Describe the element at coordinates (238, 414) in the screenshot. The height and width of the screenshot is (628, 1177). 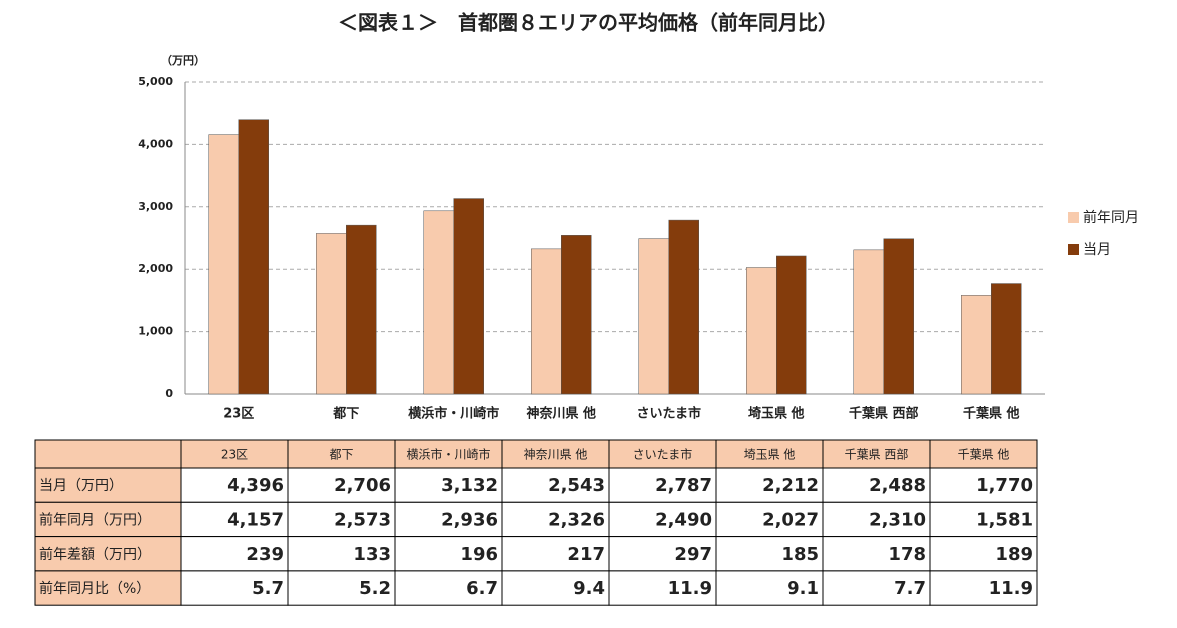
I see `x-tick-label: 23区` at that location.